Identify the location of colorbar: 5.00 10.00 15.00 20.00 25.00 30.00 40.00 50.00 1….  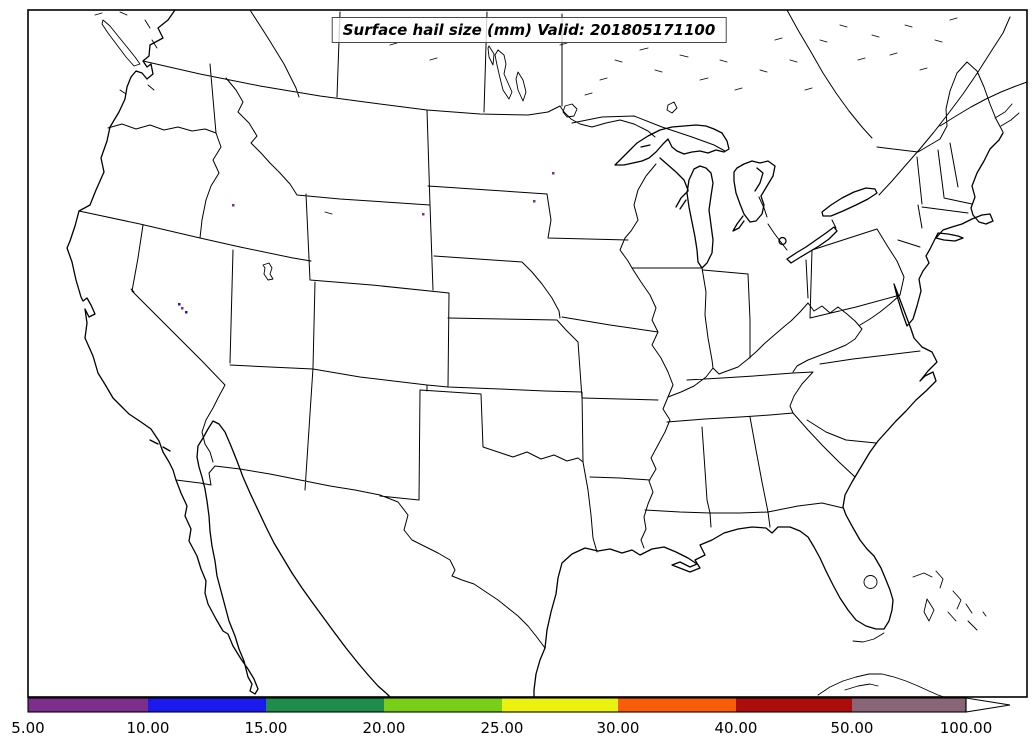
(511, 717).